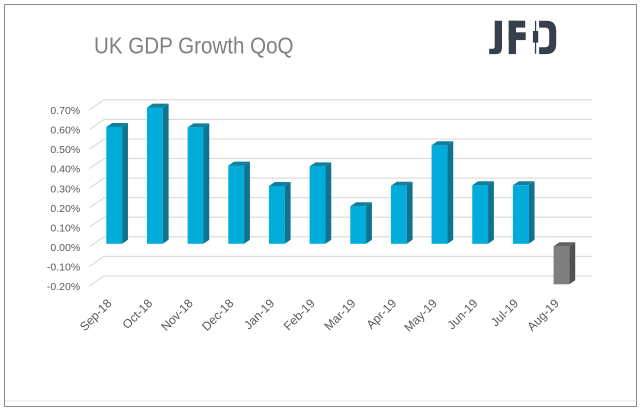 The image size is (641, 411). What do you see at coordinates (194, 46) in the screenshot?
I see `svg-text: UK GDP Growth QoQ` at bounding box center [194, 46].